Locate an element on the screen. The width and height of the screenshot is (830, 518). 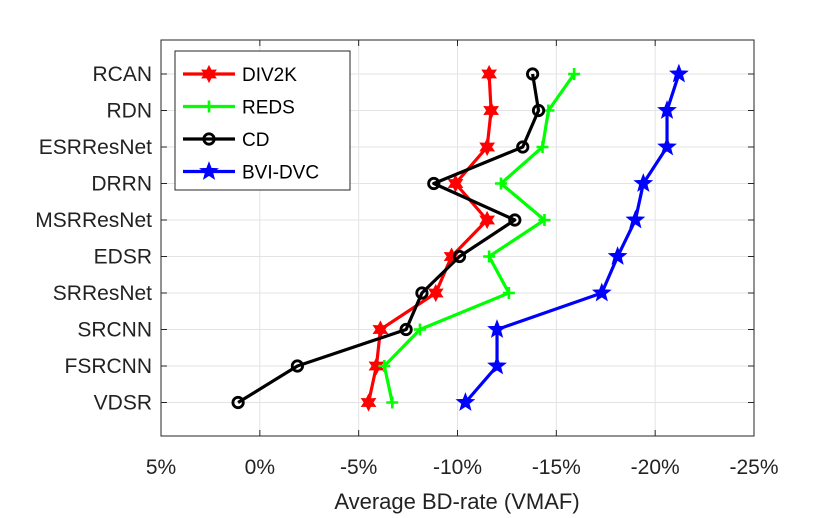
point-cd-msrresnet is located at coordinates (515, 220).